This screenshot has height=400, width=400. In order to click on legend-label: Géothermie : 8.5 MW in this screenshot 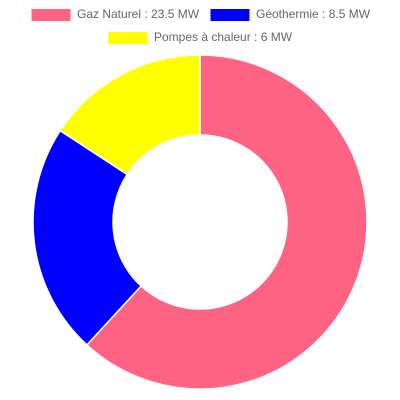, I will do `click(313, 14)`.